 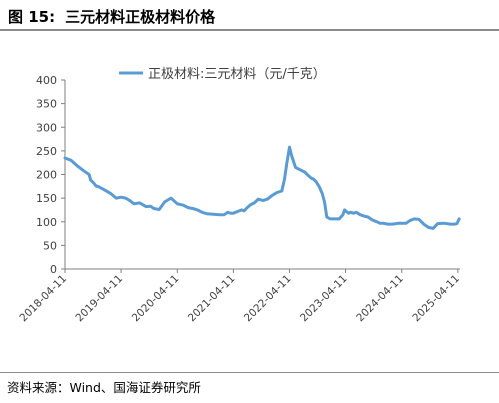 I want to click on y-tick-label: 50, so click(x=50, y=245).